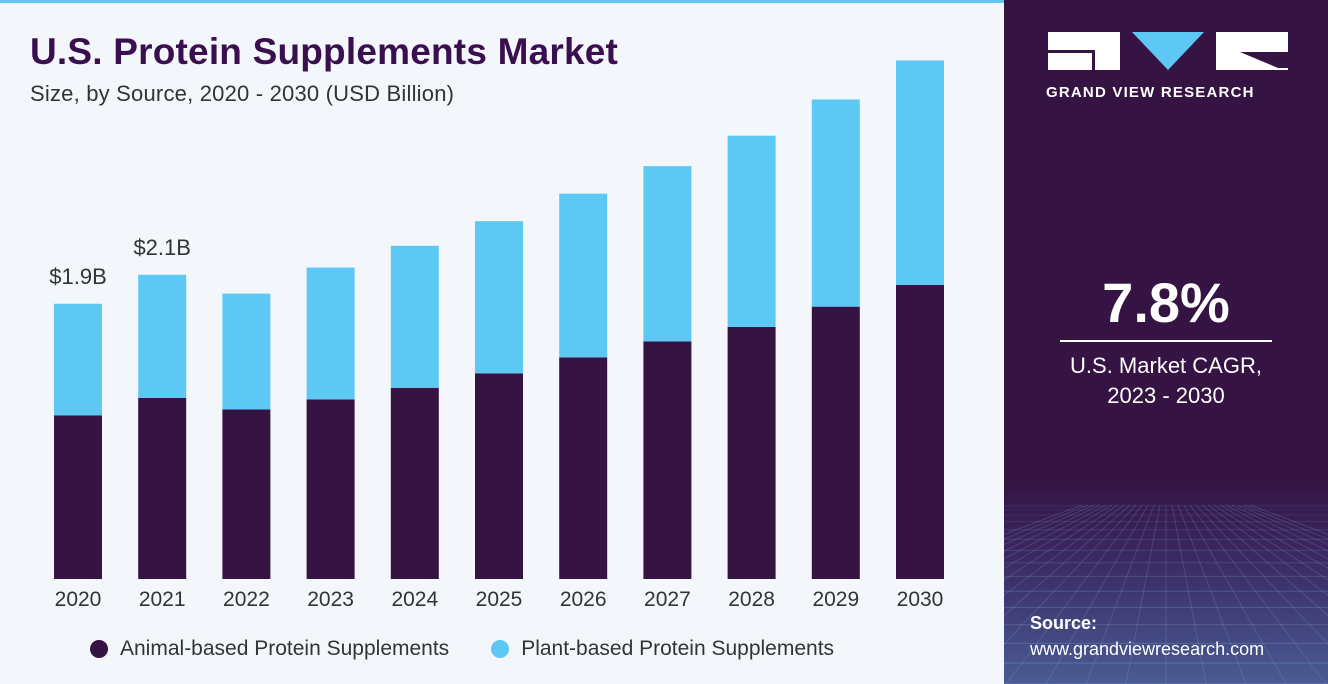  What do you see at coordinates (1166, 395) in the screenshot?
I see `cagr-label-line2: 2023 - 2030` at bounding box center [1166, 395].